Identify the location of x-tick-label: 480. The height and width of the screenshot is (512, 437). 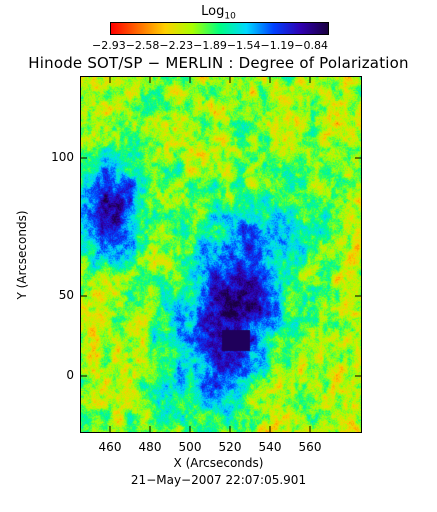
(150, 447).